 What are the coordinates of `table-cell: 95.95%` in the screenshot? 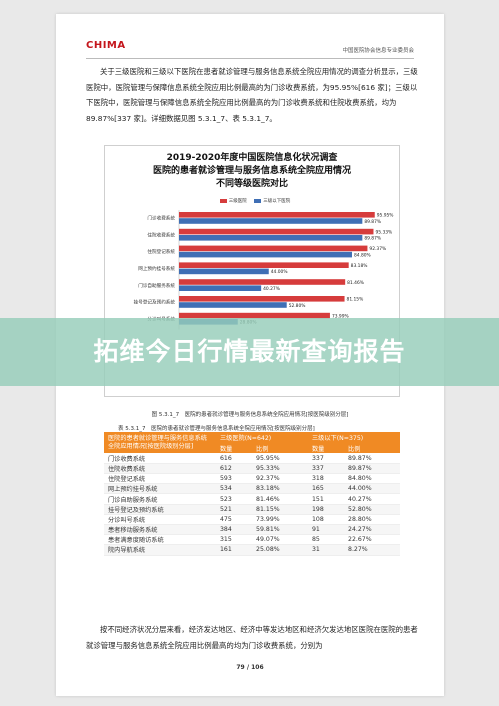 It's located at (280, 458).